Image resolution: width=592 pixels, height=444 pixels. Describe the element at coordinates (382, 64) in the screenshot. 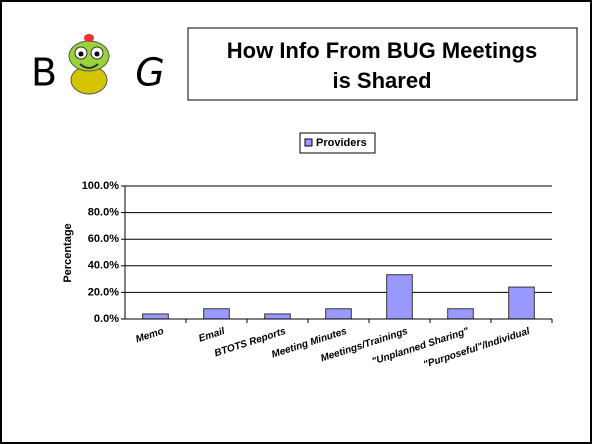

I see `title-box` at that location.